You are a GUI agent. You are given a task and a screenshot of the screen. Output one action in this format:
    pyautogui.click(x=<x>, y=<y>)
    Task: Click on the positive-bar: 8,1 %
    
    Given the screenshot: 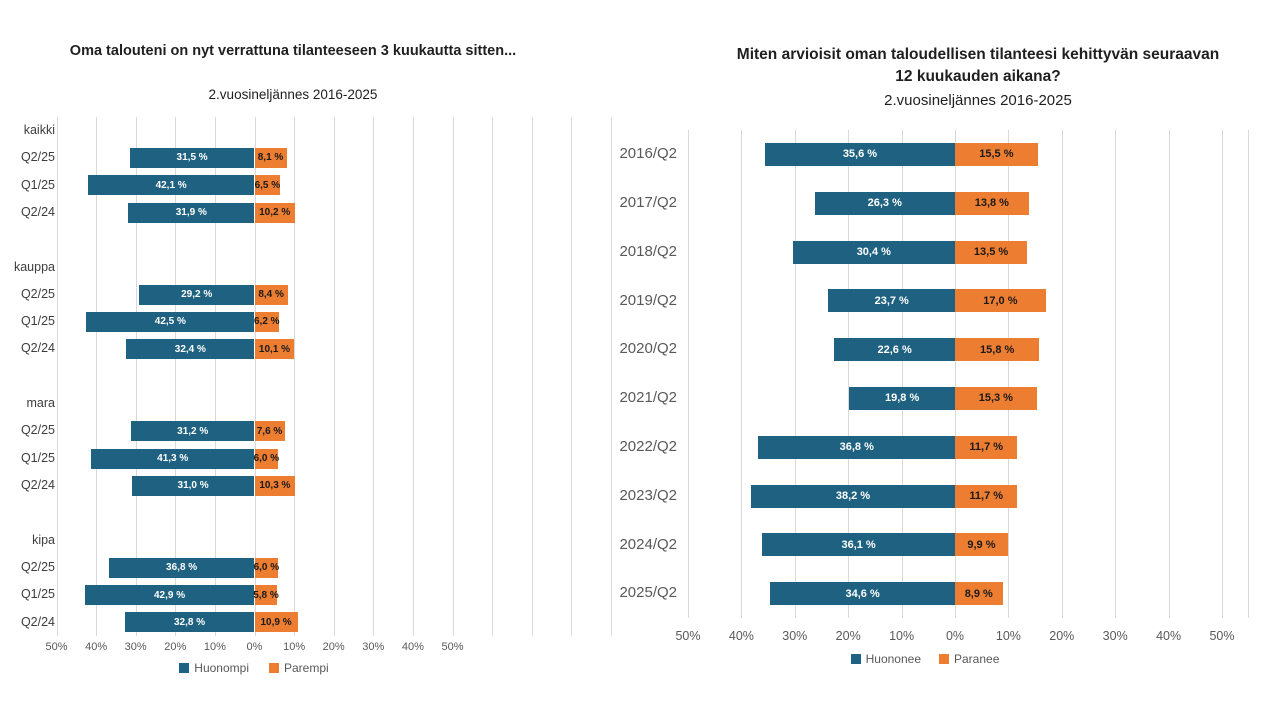 What is the action you would take?
    pyautogui.click(x=270, y=157)
    